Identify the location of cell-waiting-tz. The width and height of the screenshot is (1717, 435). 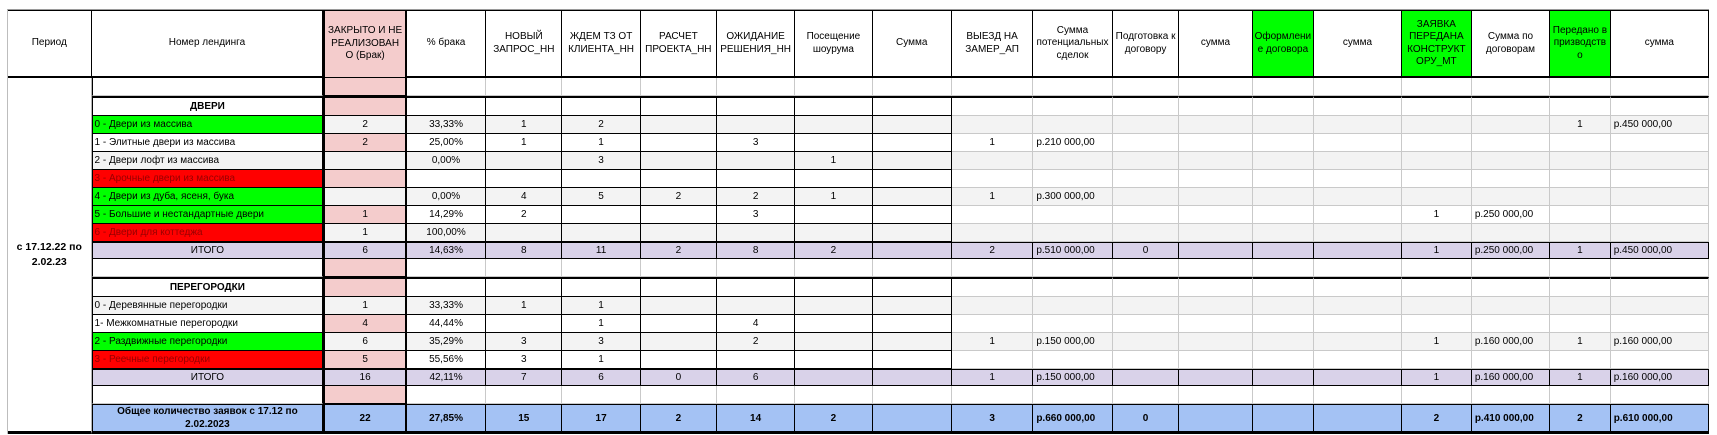
(601, 268).